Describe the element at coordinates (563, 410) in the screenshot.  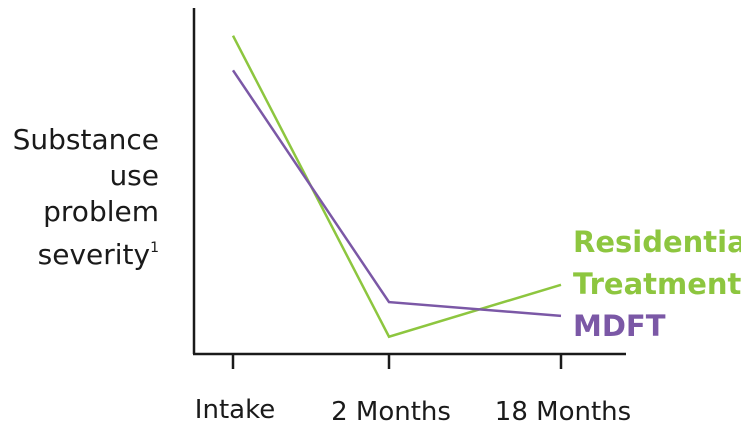
I see `x-tick-label: 18 Months` at that location.